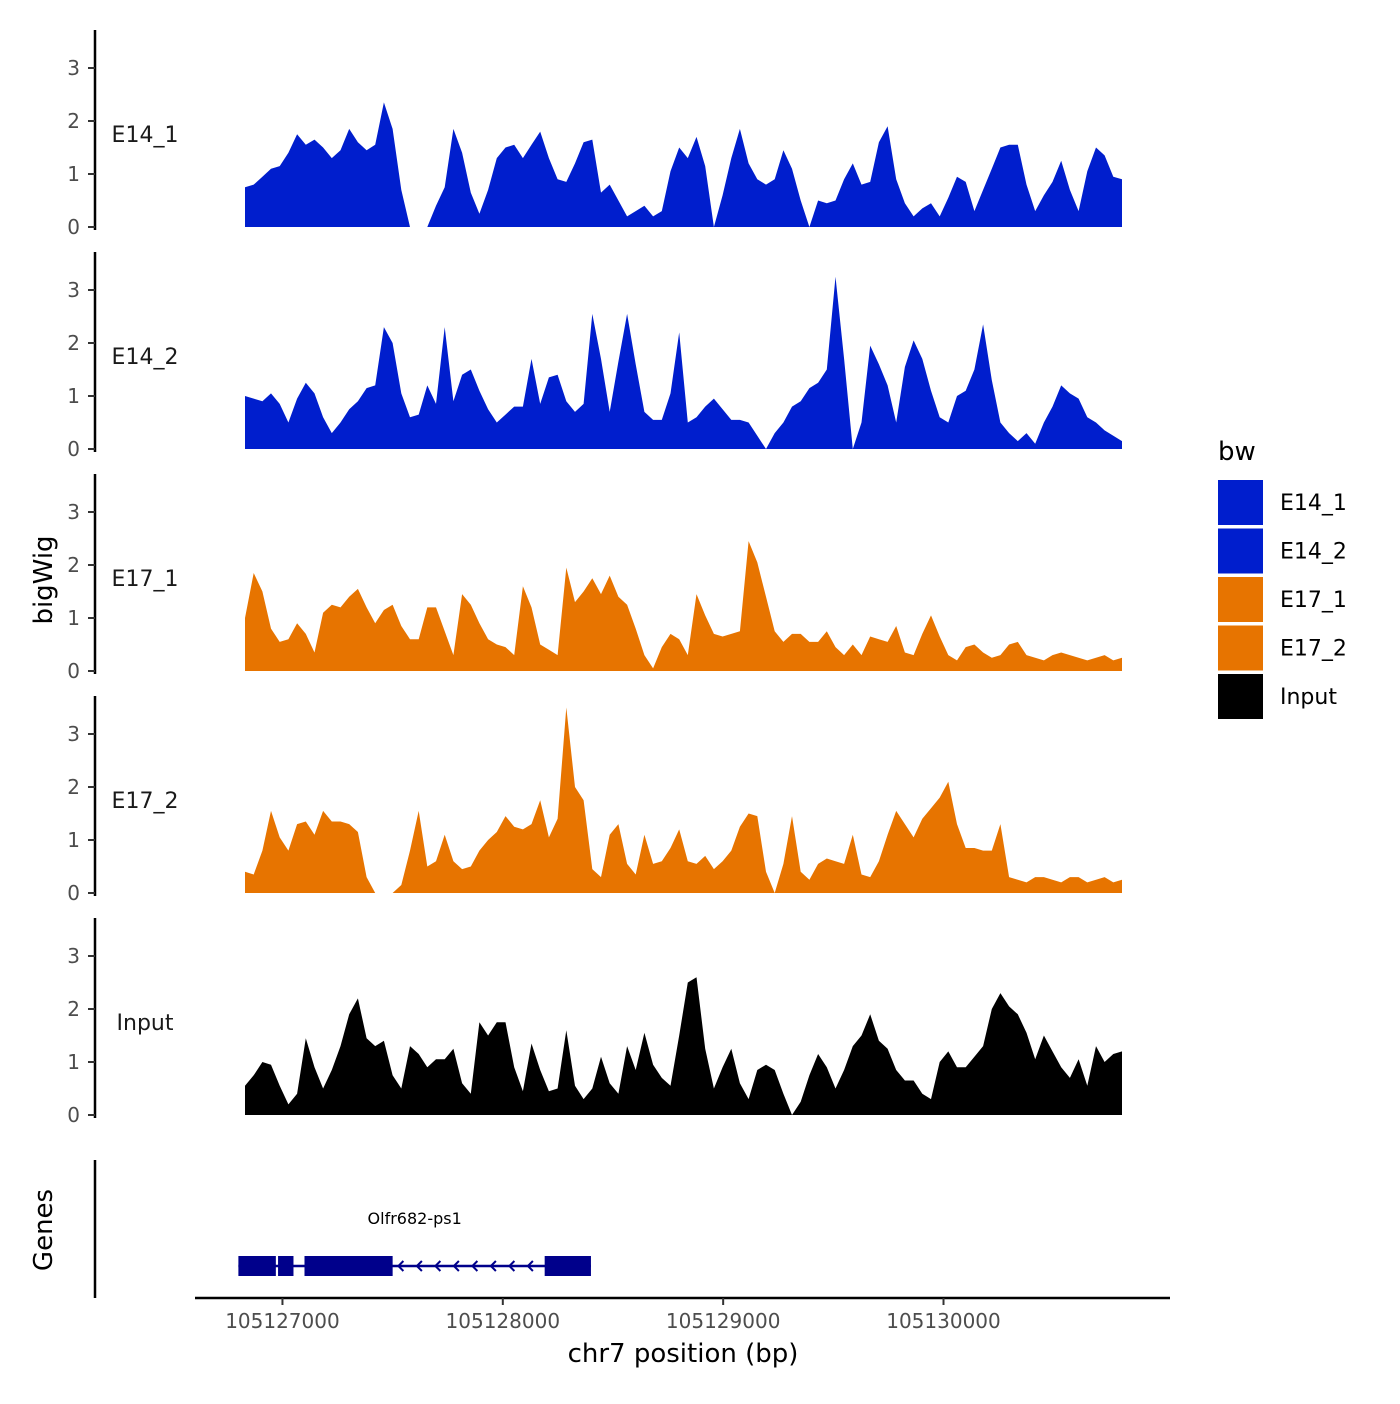 Image resolution: width=1400 pixels, height=1404 pixels. Describe the element at coordinates (1282, 578) in the screenshot. I see `legend: bw E14_1 E14_2 E17_1 E17_2 Input` at that location.